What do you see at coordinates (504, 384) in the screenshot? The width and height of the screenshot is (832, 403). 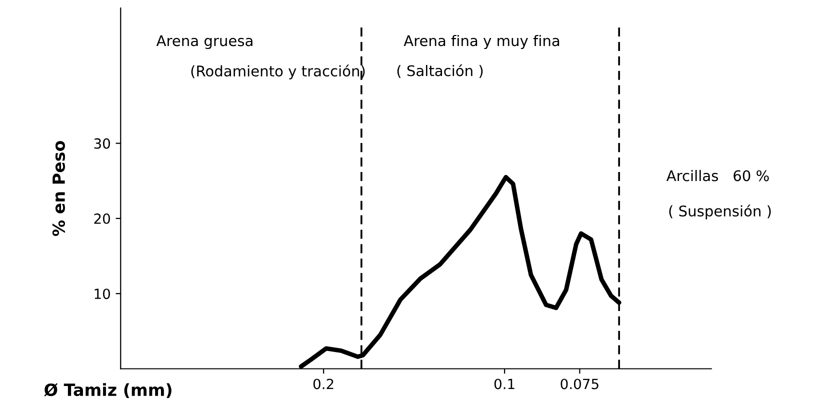 I see `x-tick-label: 0.1` at bounding box center [504, 384].